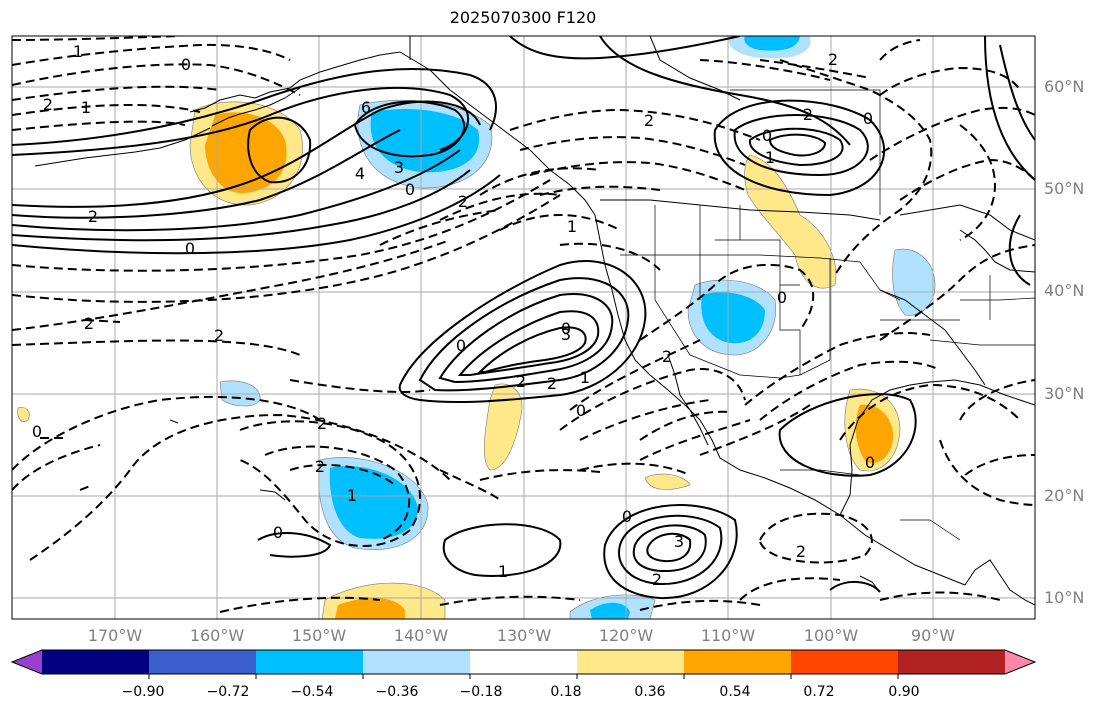  I want to click on lat-label: 50°N, so click(1064, 188).